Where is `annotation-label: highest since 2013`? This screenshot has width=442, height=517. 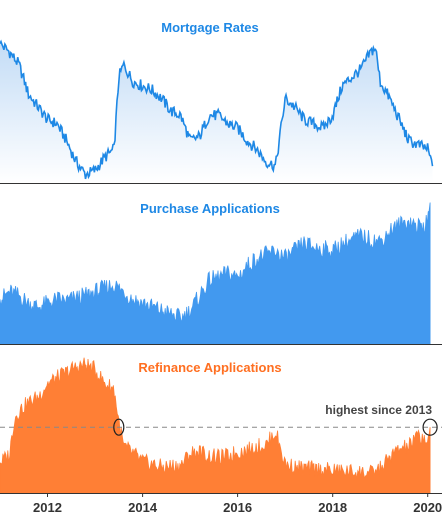
annotation-label: highest since 2013 is located at coordinates (378, 410).